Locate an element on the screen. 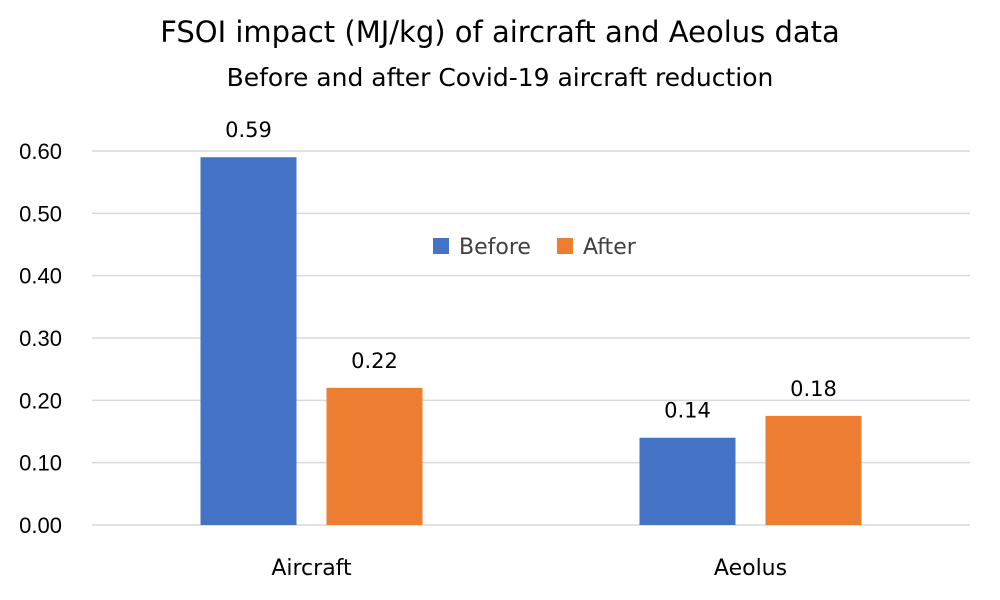  x-axis-categories: Aircraft Aeolus is located at coordinates (529, 568).